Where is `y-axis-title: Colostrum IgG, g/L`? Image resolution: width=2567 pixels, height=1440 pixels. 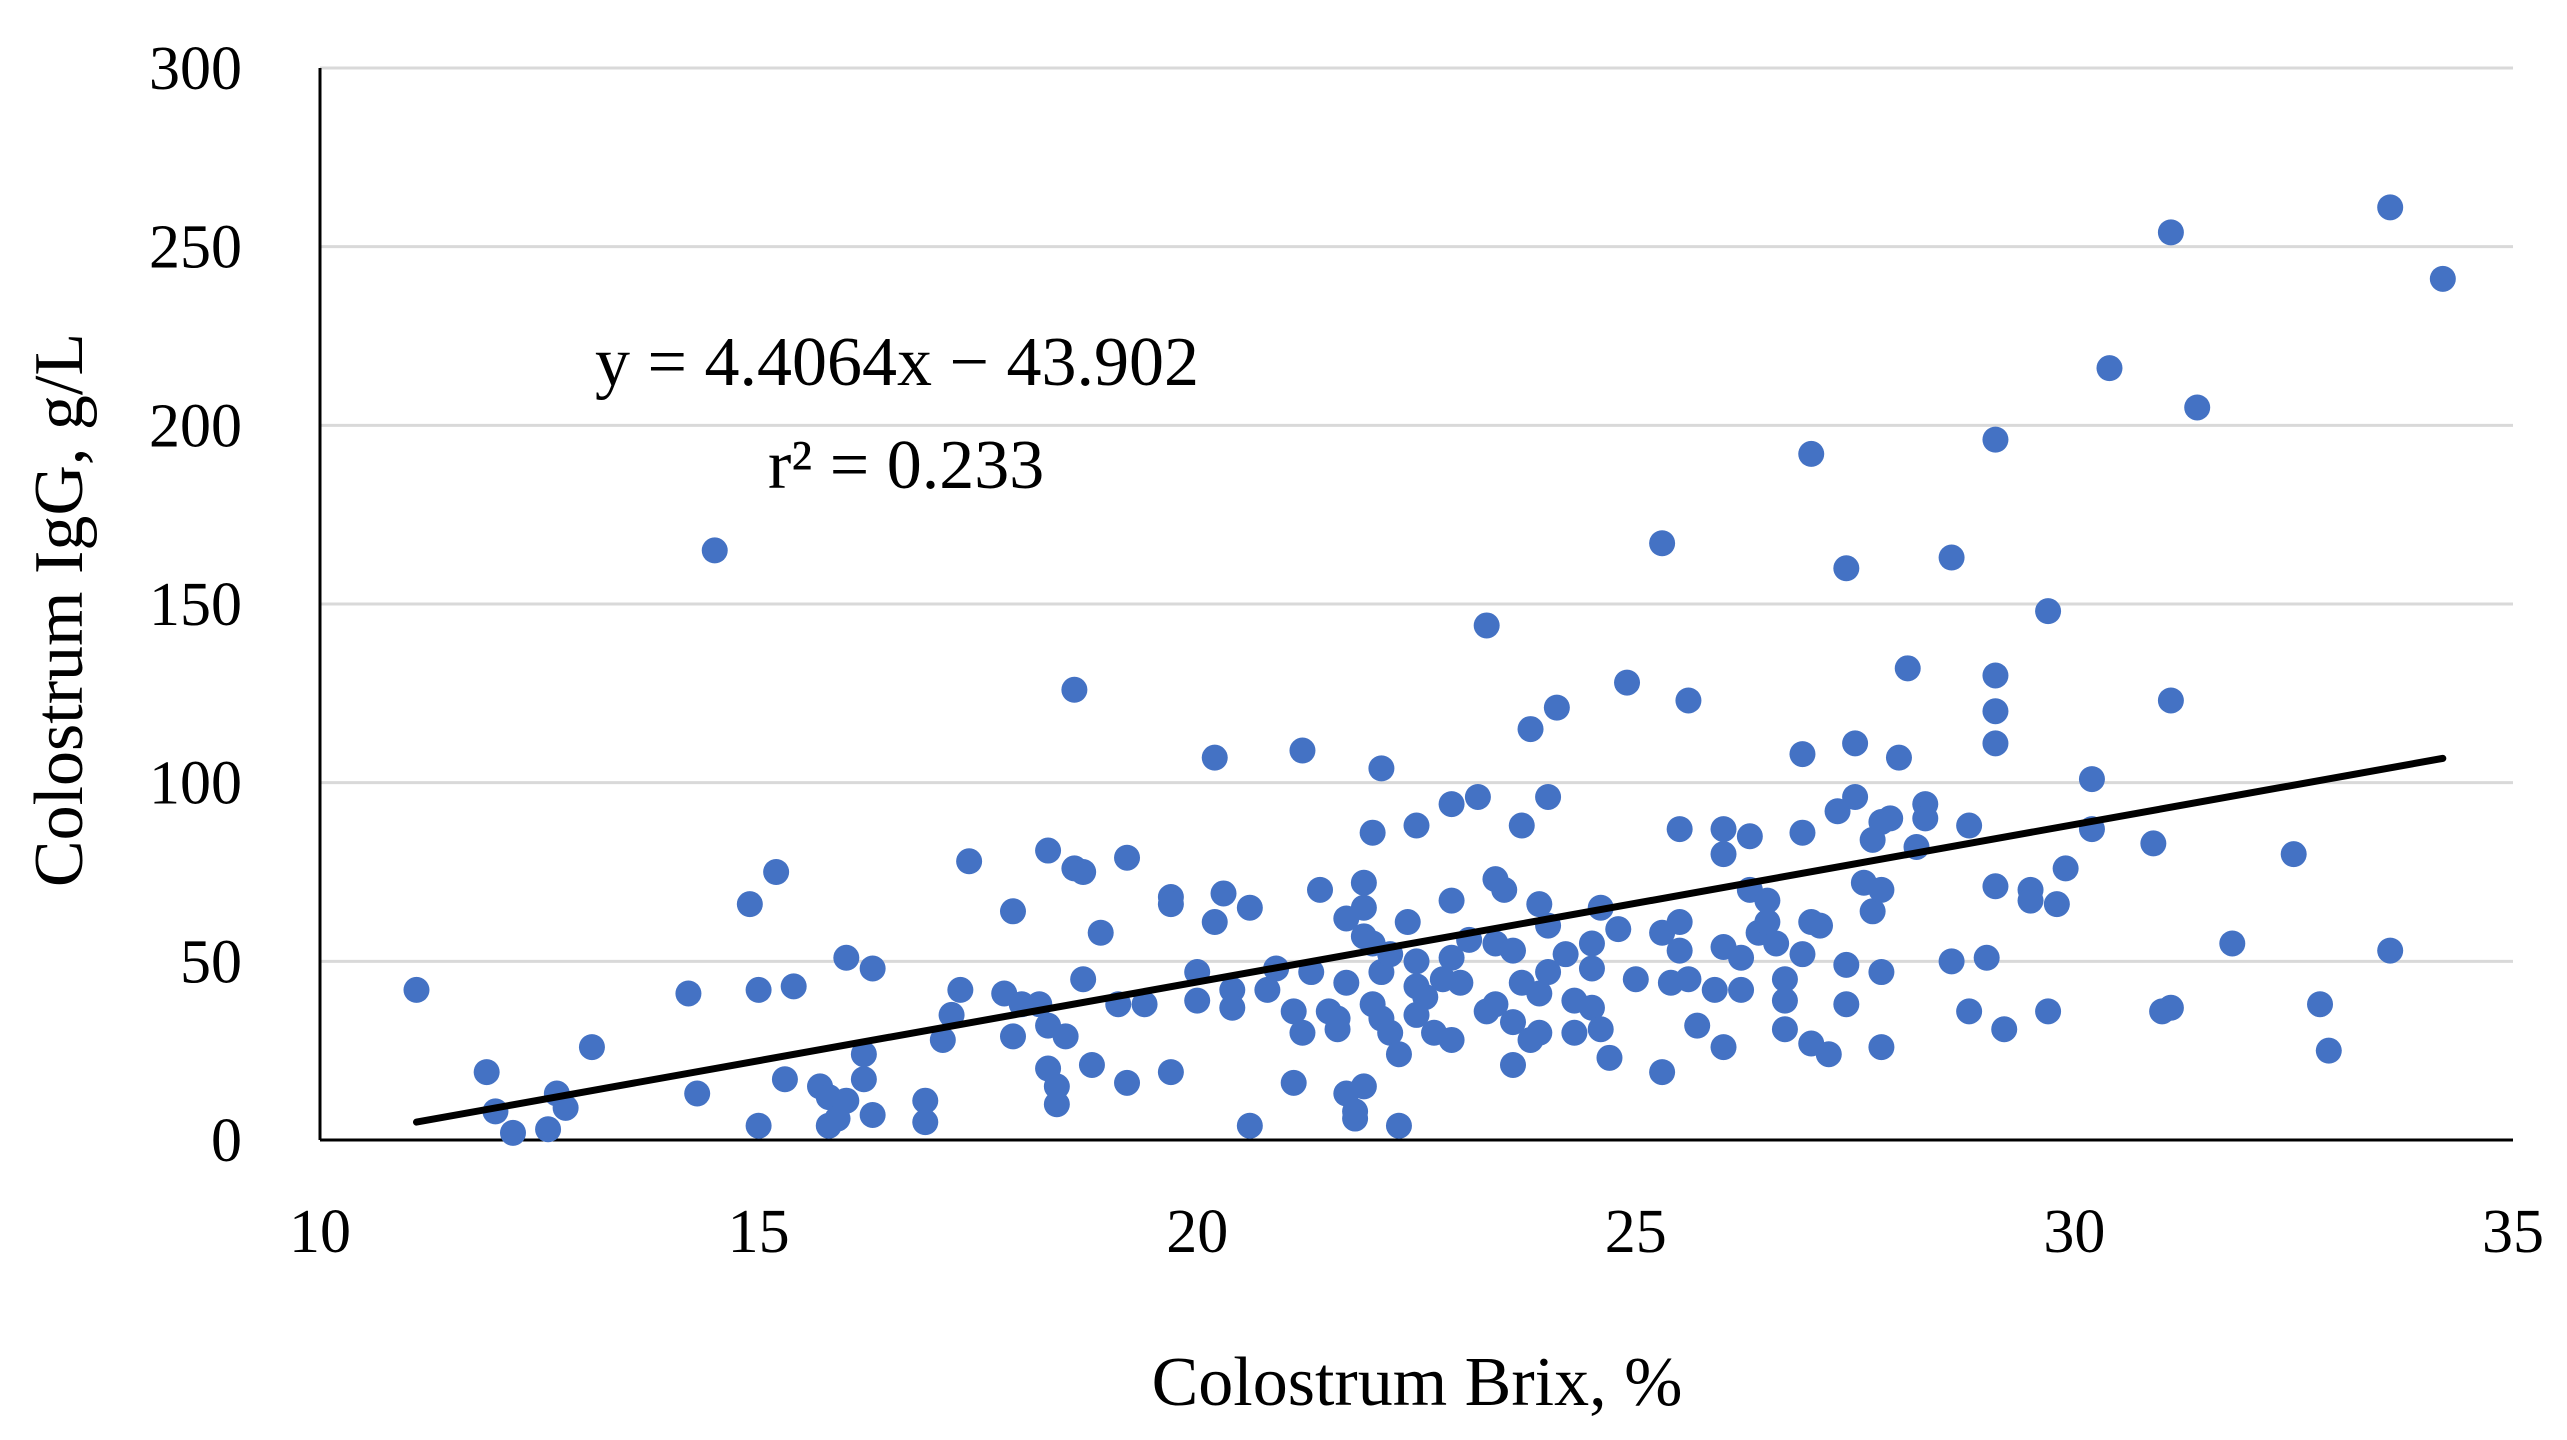 y-axis-title: Colostrum IgG, g/L is located at coordinates (59, 610).